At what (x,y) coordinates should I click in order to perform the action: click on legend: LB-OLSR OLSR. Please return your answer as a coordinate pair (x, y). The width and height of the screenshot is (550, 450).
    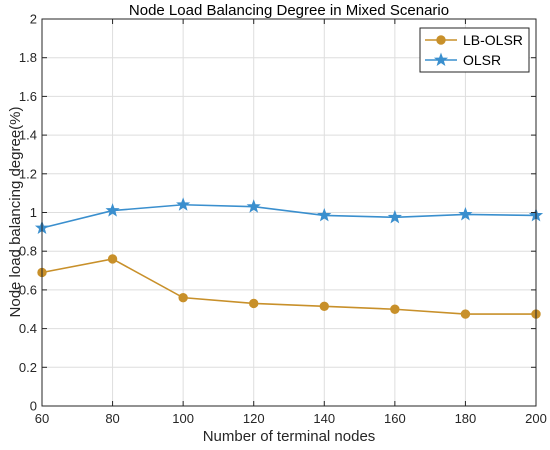
    Looking at the image, I should click on (474, 50).